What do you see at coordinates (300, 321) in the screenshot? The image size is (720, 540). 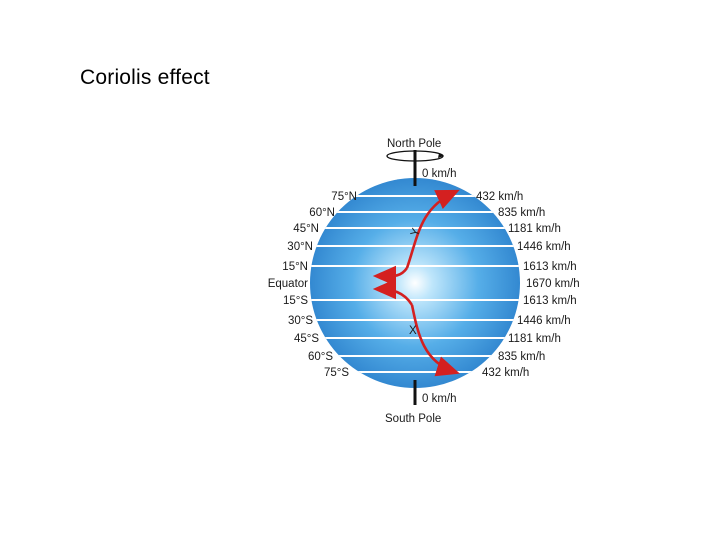 I see `latitude-label: 30°S` at bounding box center [300, 321].